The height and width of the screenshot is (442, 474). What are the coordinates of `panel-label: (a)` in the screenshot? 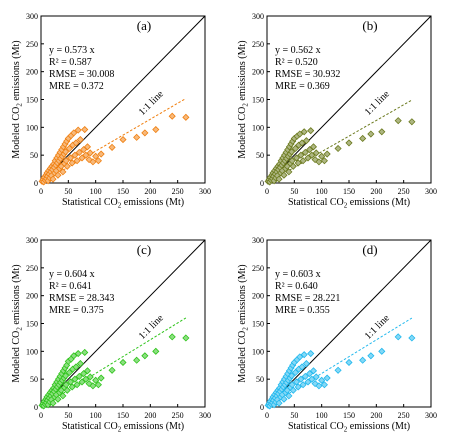 It's located at (144, 25).